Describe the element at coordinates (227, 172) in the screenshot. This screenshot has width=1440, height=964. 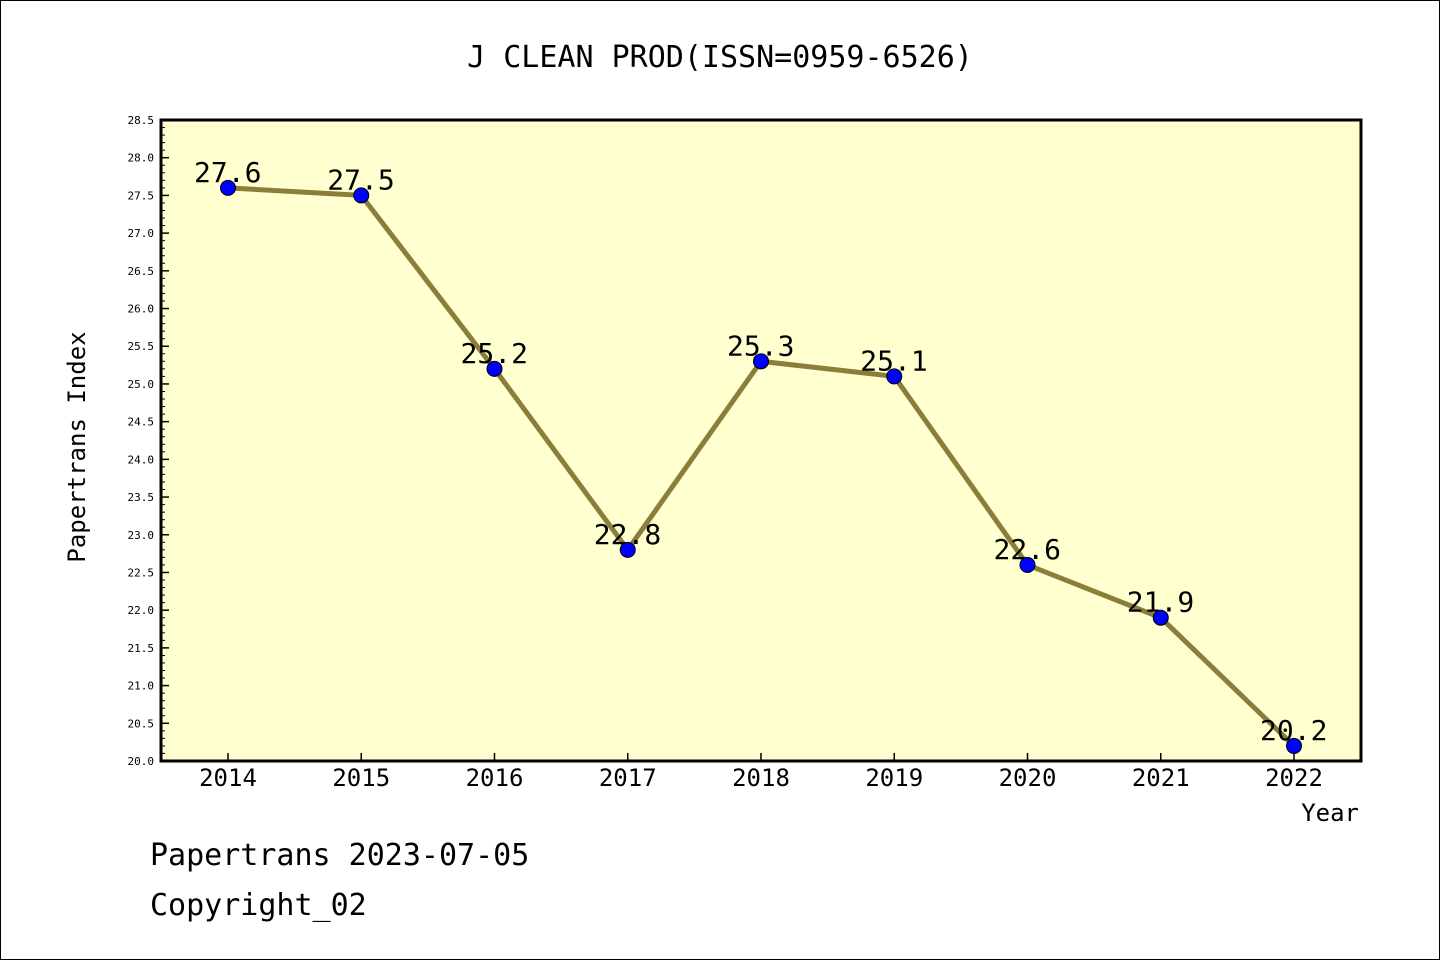
I see `data-label: 27.6` at that location.